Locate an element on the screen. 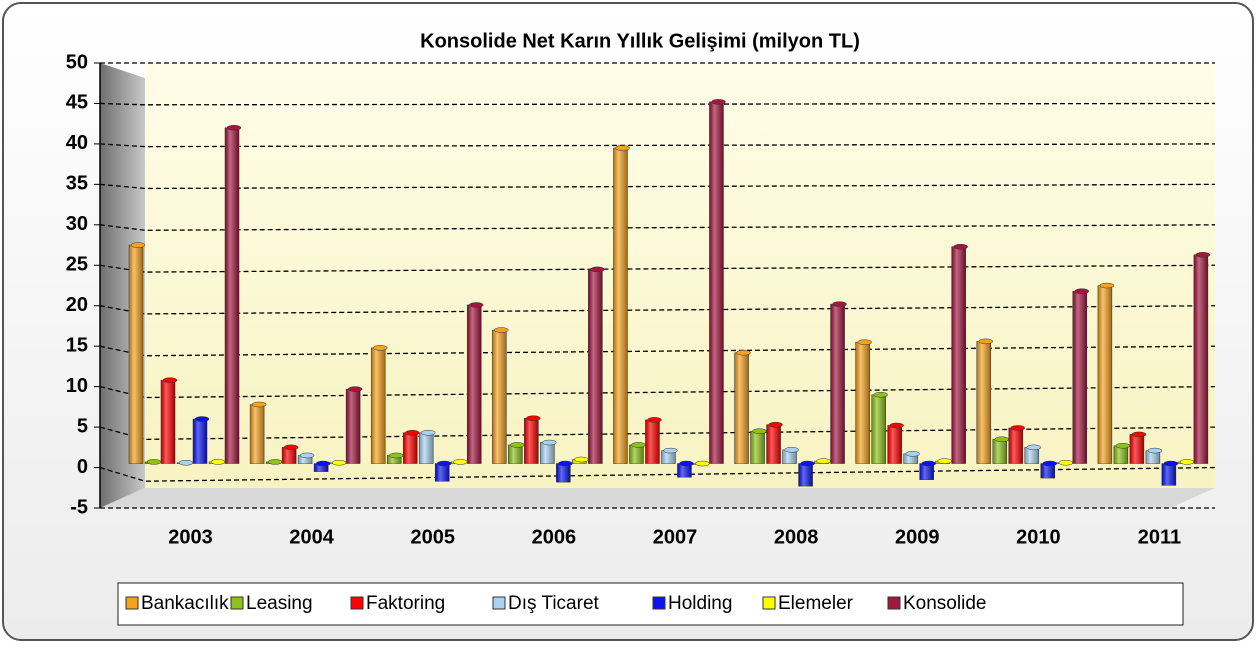 The image size is (1258, 650). x-tick-label: 2010 is located at coordinates (1038, 537).